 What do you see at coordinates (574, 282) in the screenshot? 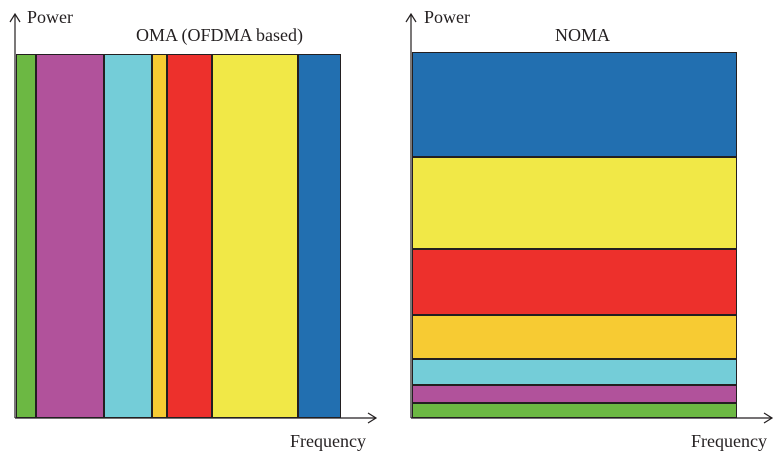
I see `noma-layer-red` at bounding box center [574, 282].